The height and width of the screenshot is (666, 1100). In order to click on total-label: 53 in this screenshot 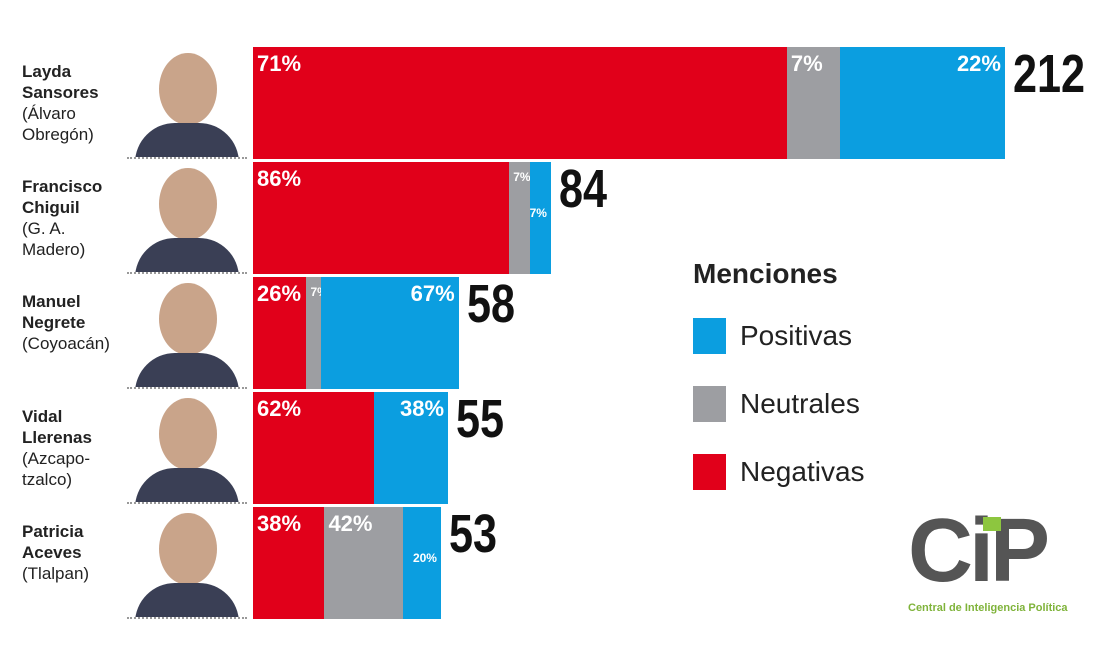, I will do `click(473, 534)`.